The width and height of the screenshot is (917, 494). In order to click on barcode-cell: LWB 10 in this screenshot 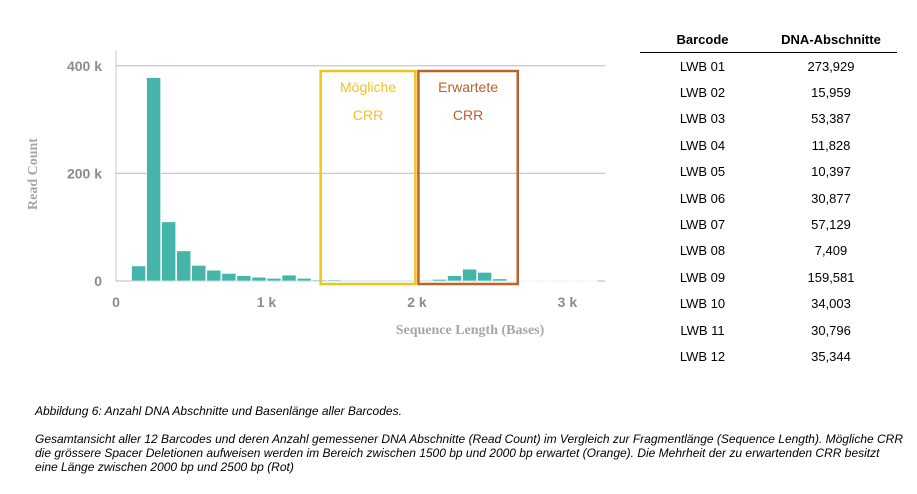, I will do `click(702, 304)`.